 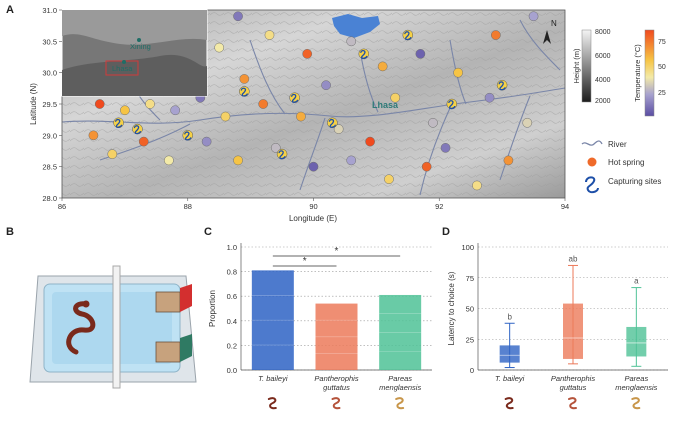 I want to click on inset-map: Xining Lhasa, so click(x=134, y=53).